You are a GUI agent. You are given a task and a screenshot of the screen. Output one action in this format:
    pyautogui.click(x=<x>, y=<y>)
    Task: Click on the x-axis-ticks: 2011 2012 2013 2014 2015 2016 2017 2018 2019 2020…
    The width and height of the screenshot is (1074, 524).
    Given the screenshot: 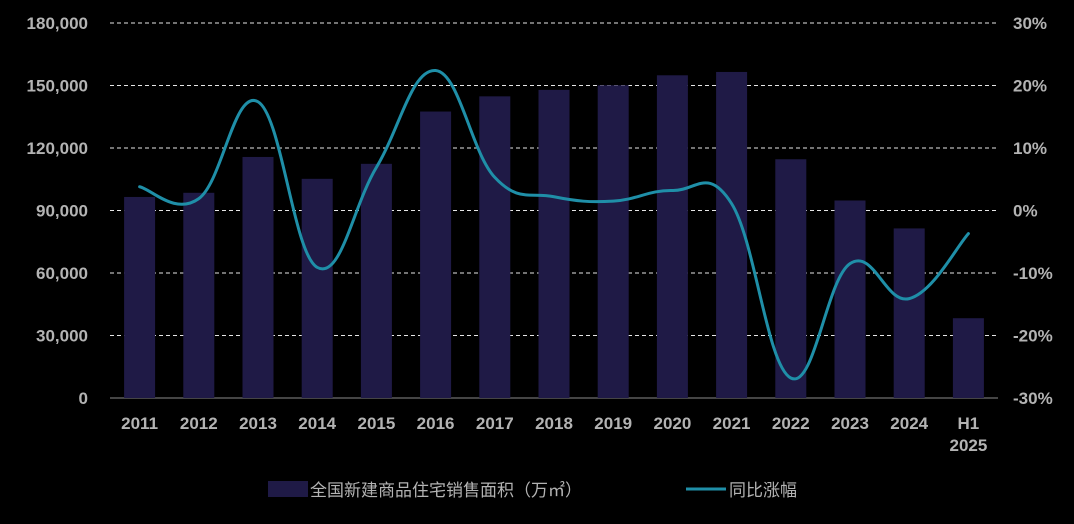 What is the action you would take?
    pyautogui.click(x=554, y=434)
    